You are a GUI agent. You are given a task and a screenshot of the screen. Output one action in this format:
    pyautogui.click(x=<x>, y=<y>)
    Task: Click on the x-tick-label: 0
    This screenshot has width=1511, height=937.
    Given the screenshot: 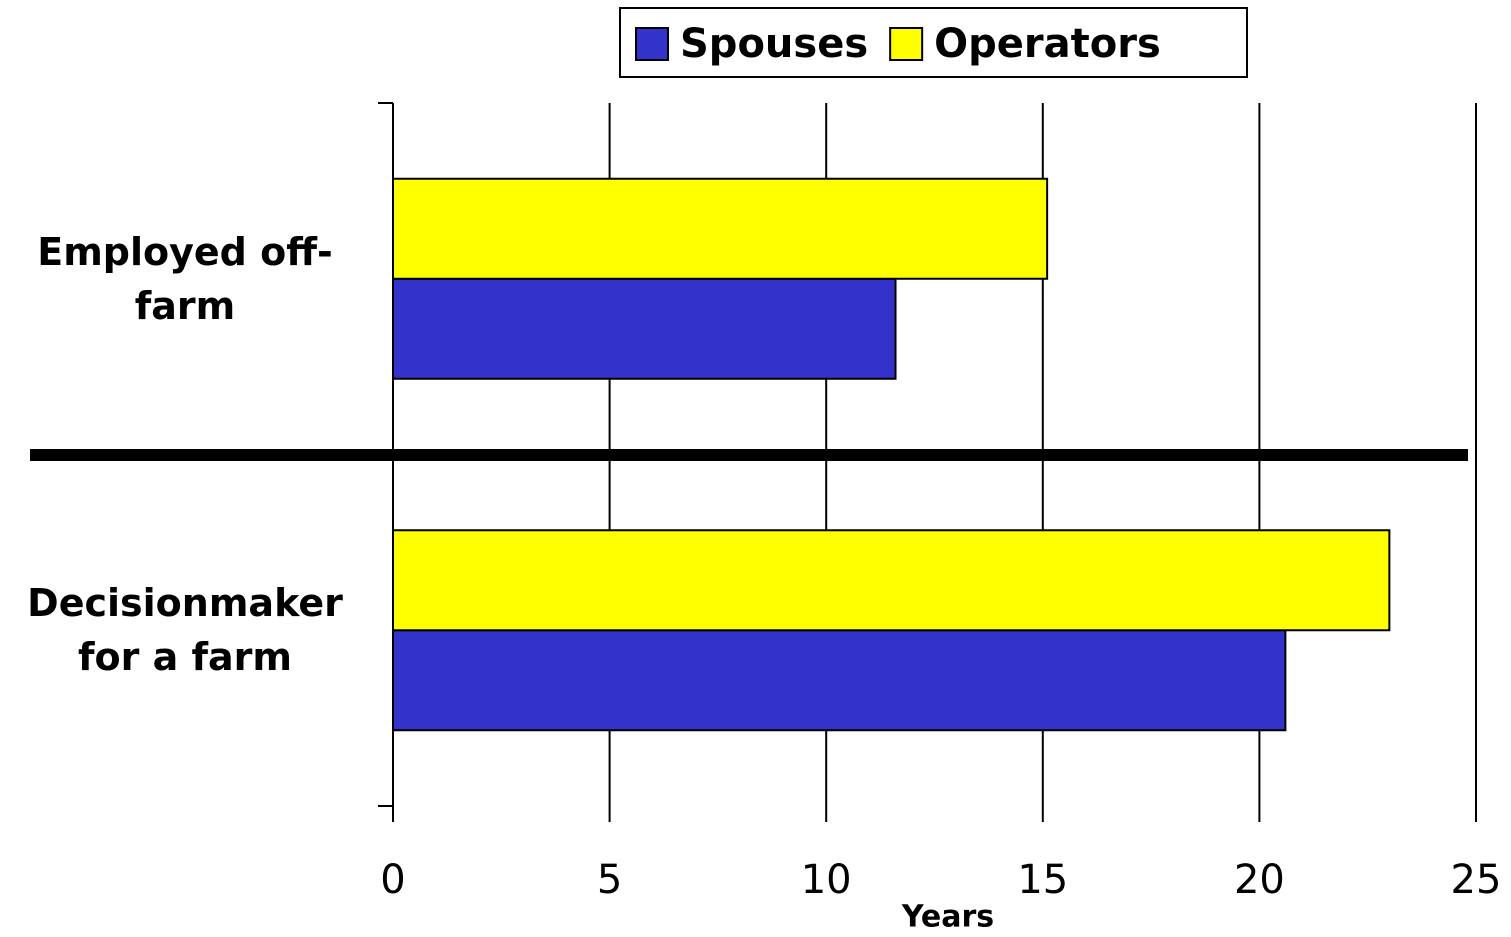 What is the action you would take?
    pyautogui.click(x=392, y=880)
    